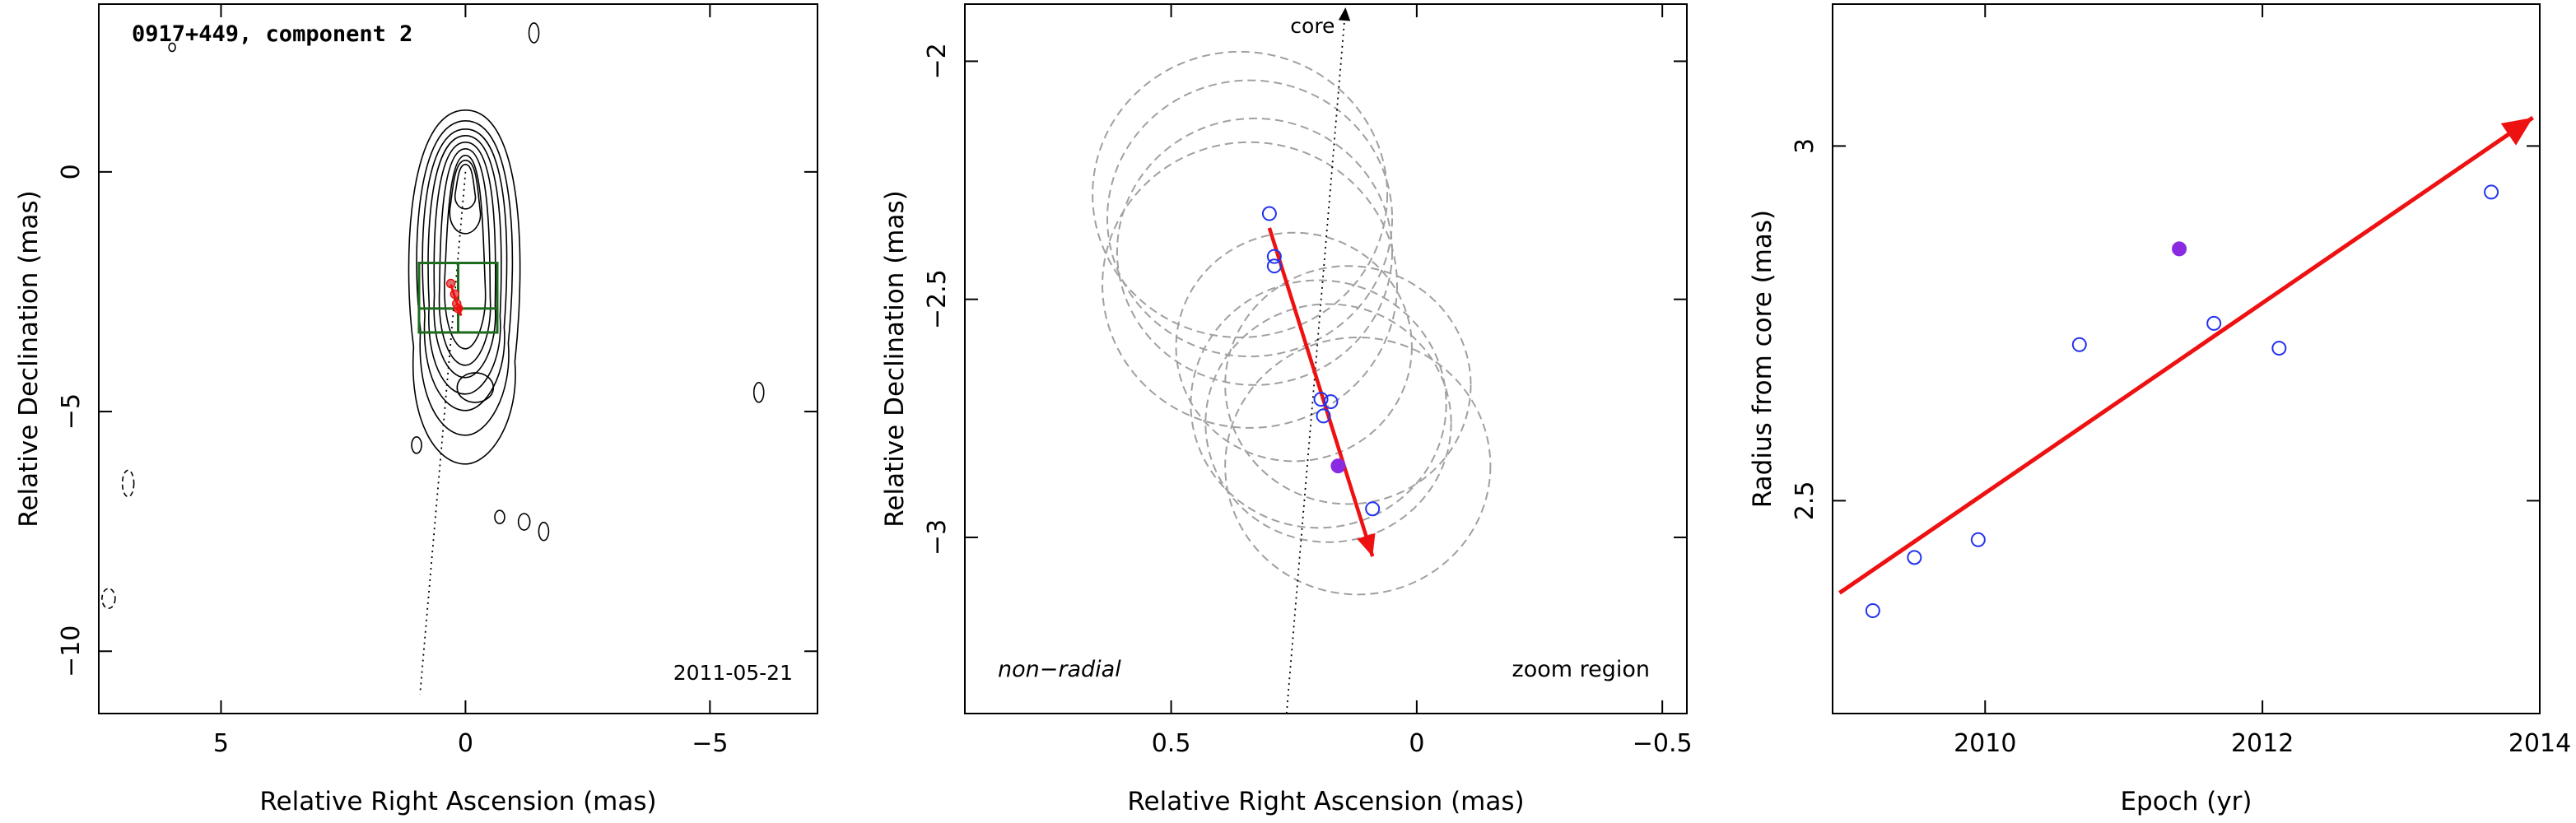 The image size is (2576, 823). What do you see at coordinates (221, 743) in the screenshot?
I see `p1-xtick-label: 5` at bounding box center [221, 743].